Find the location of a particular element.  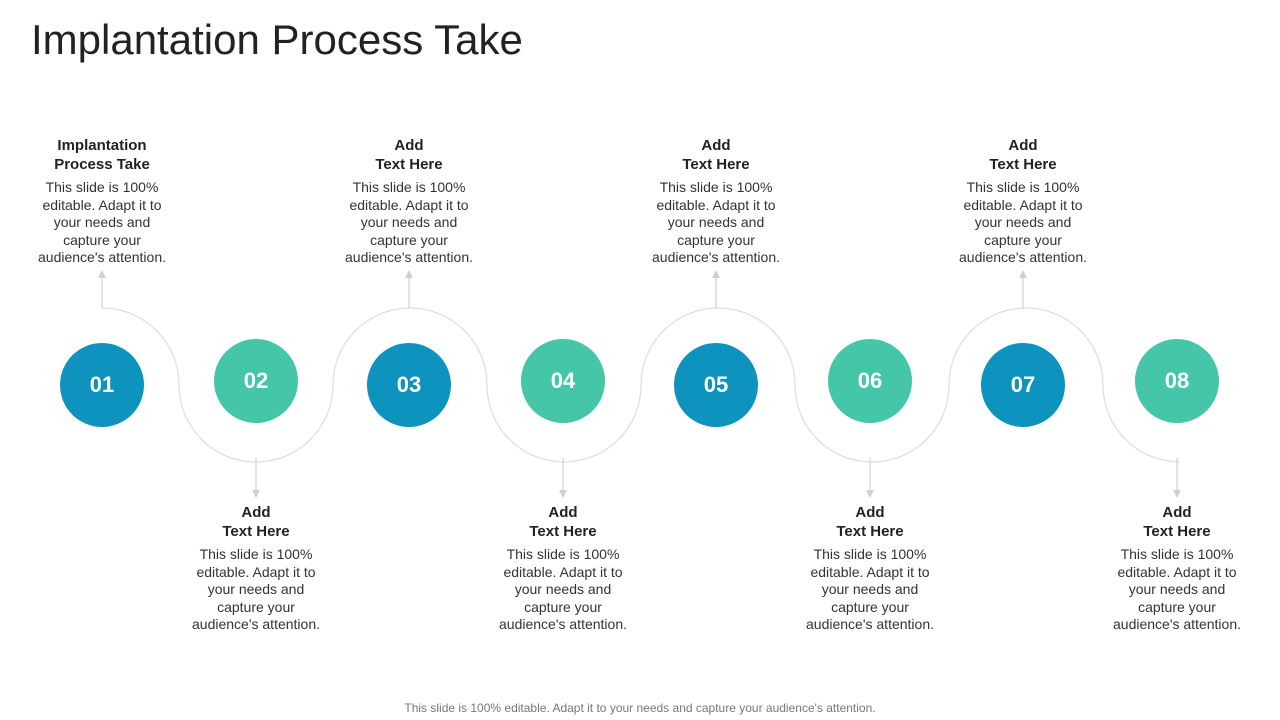

step-number: 01 is located at coordinates (102, 384).